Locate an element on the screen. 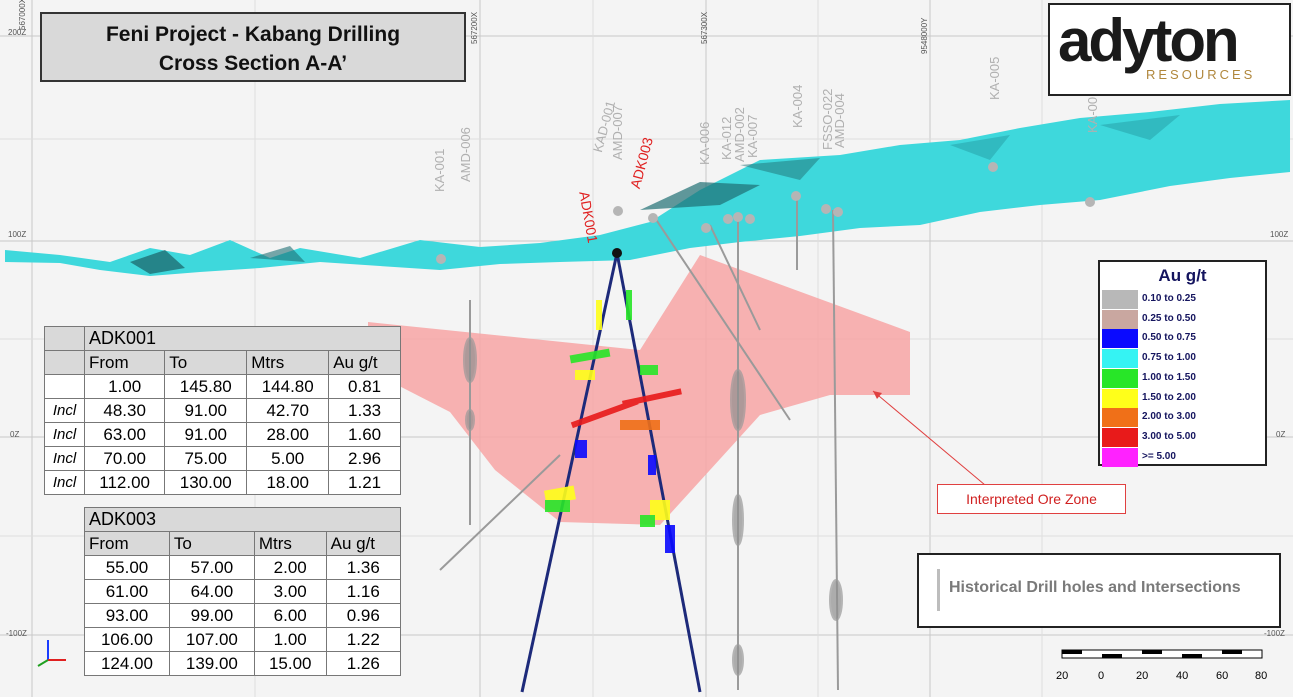  legend-item: 0.50 to 0.75 is located at coordinates (1183, 339).